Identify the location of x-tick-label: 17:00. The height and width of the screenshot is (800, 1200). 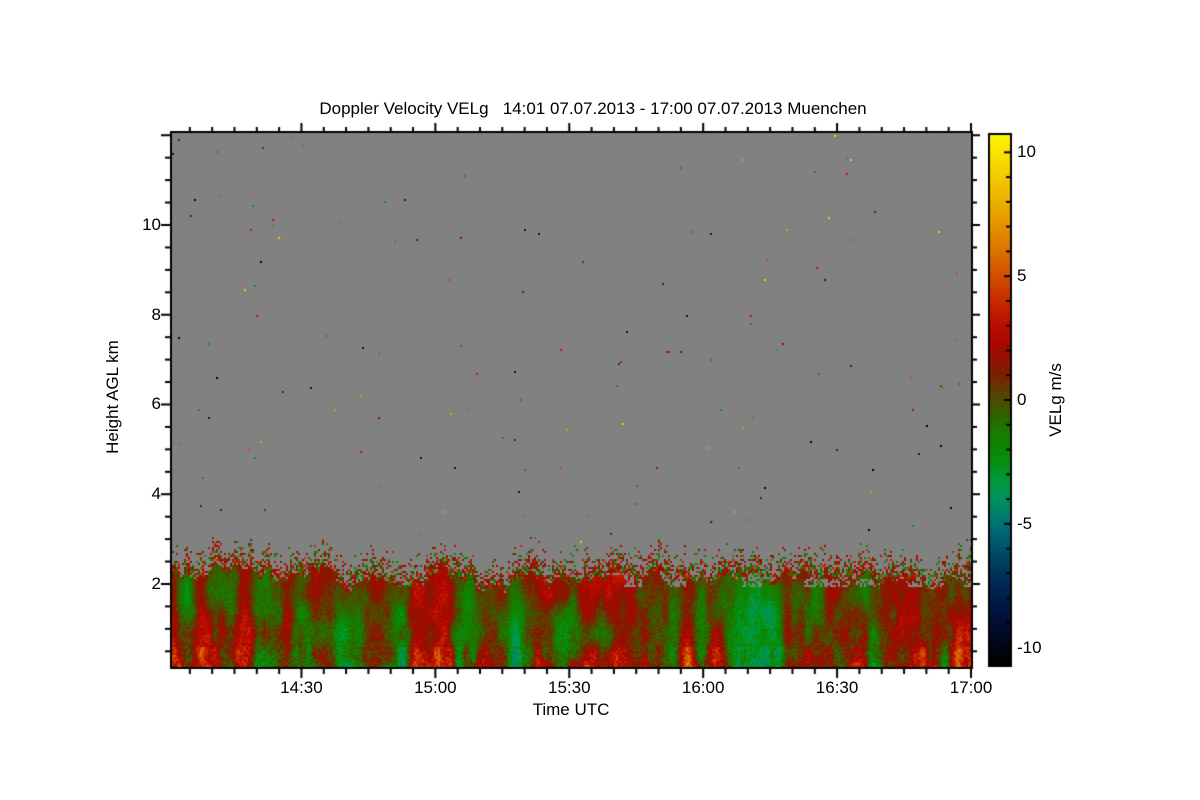
(971, 687).